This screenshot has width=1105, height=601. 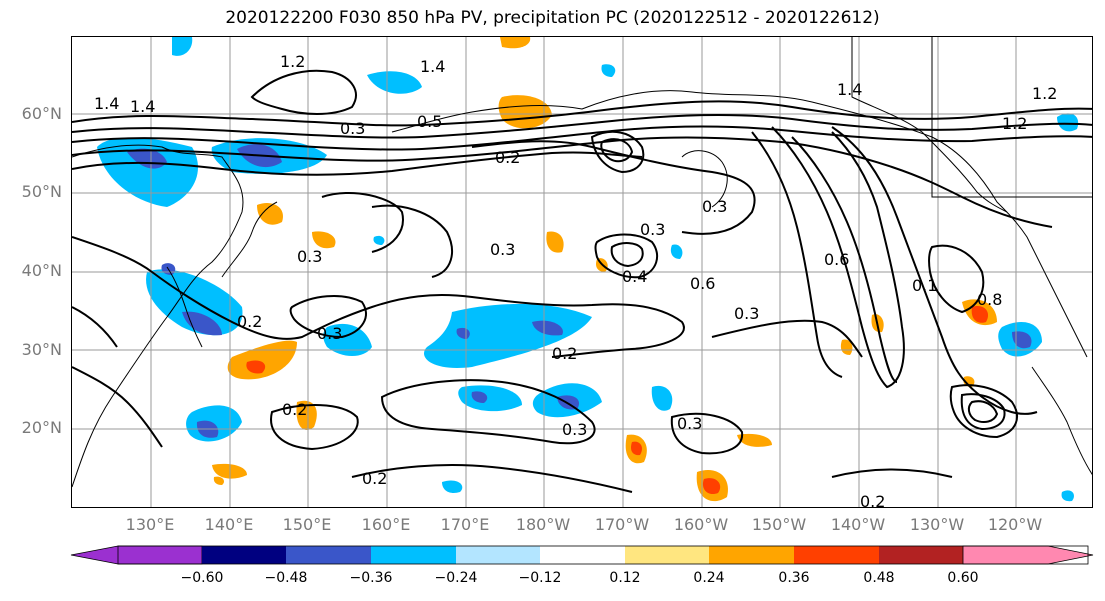 What do you see at coordinates (386, 524) in the screenshot?
I see `lon-label-160e: 160°E` at bounding box center [386, 524].